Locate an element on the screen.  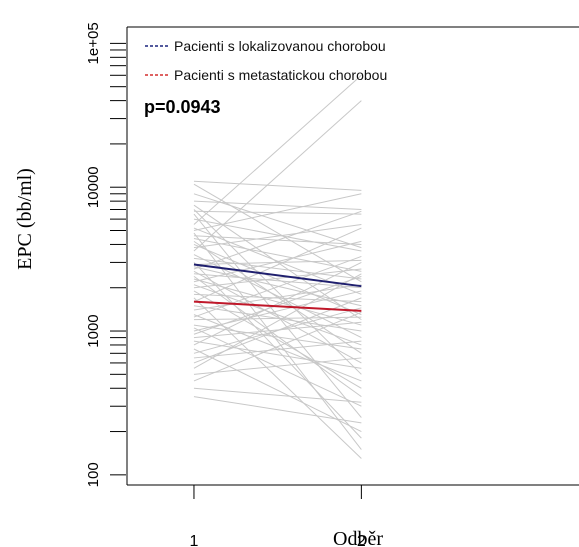
y-tick-label: 1000 is located at coordinates (93, 330).